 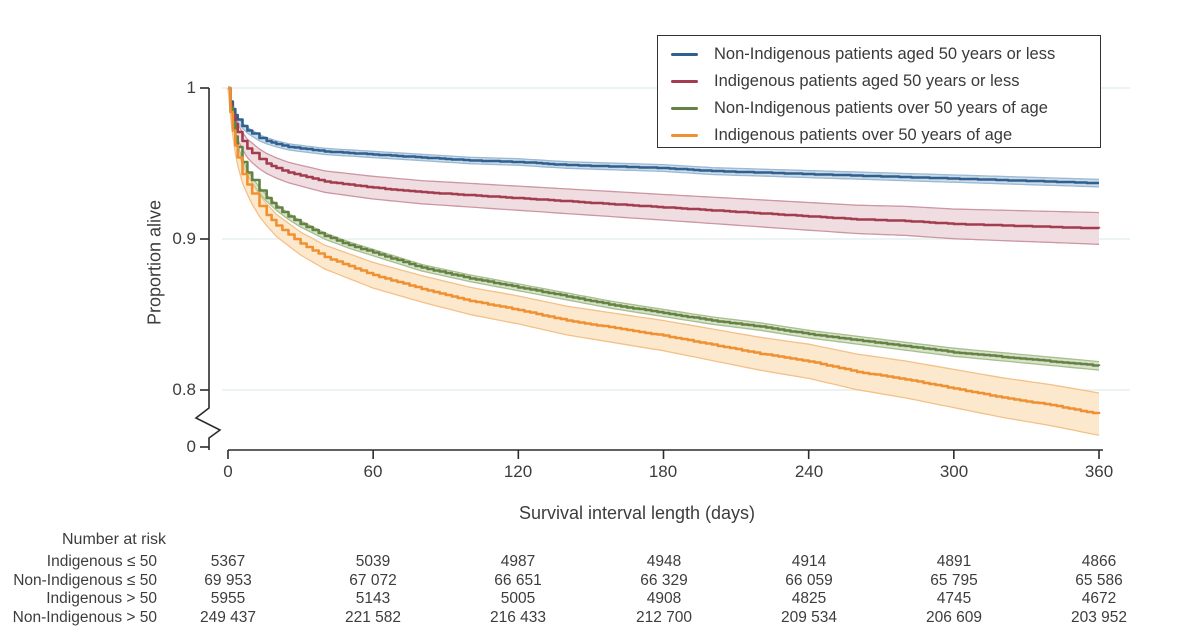 I want to click on legend-item-label: Indigenous patients over 50 years of age, so click(x=863, y=135).